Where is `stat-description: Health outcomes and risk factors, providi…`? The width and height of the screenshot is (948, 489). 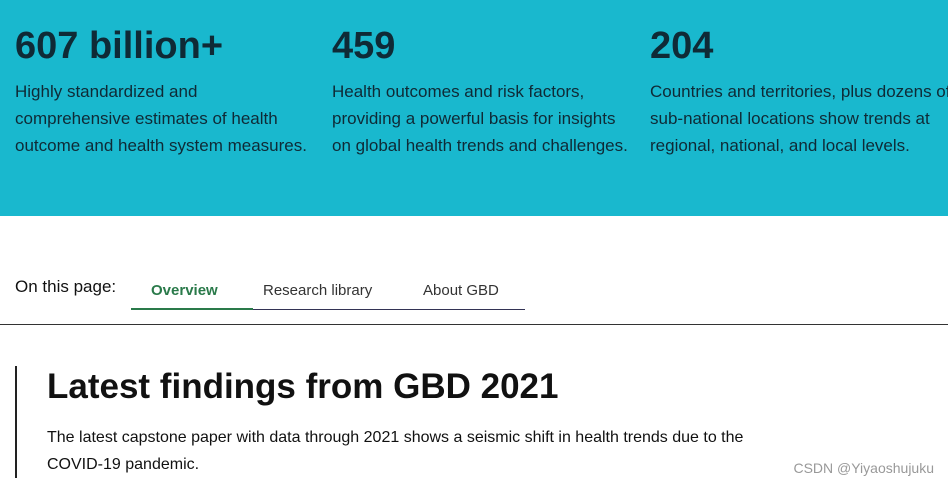
stat-description: Health outcomes and risk factors, providi… is located at coordinates (480, 118).